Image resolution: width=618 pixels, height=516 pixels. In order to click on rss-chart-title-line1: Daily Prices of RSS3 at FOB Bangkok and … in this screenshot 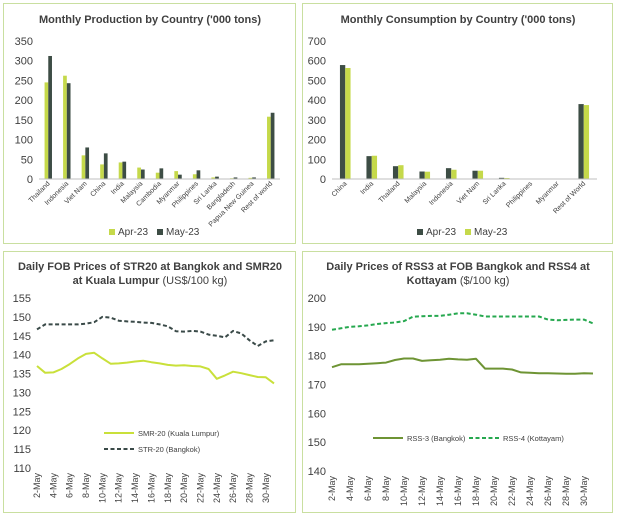, I will do `click(458, 267)`.